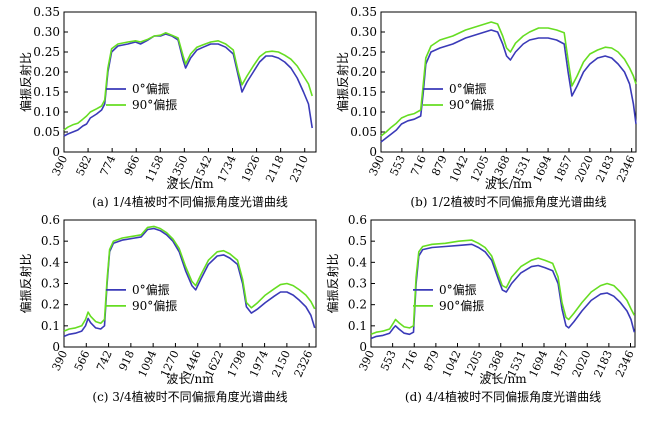  Describe the element at coordinates (190, 201) in the screenshot. I see `panel-caption: (a) 1/4植被时不同偏振角度光谱曲线` at that location.